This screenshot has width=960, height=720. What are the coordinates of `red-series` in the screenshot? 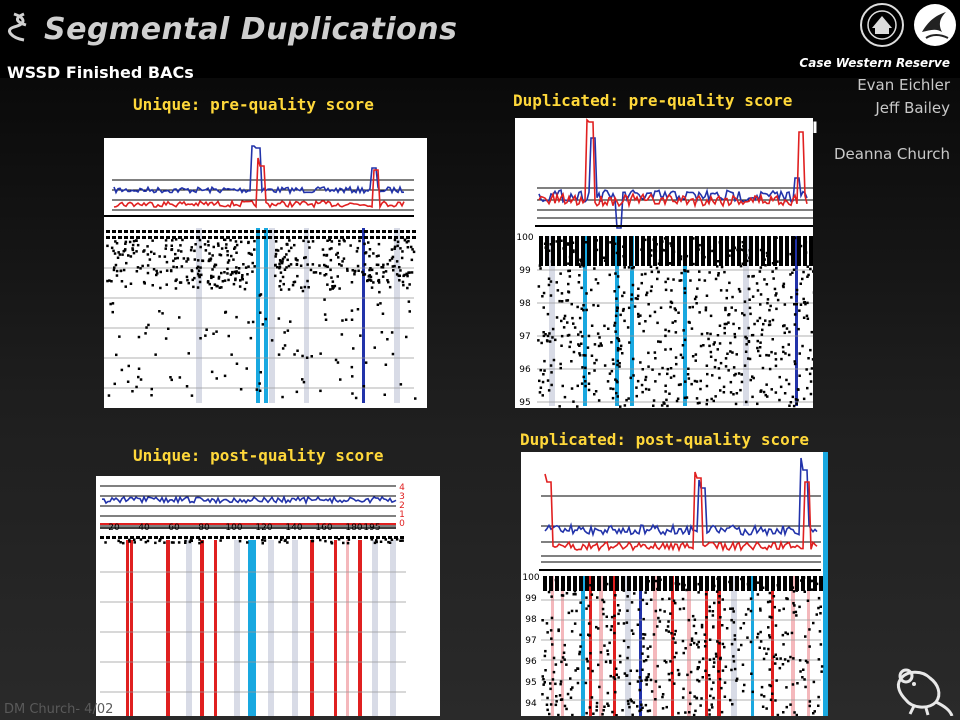 It's located at (681, 512).